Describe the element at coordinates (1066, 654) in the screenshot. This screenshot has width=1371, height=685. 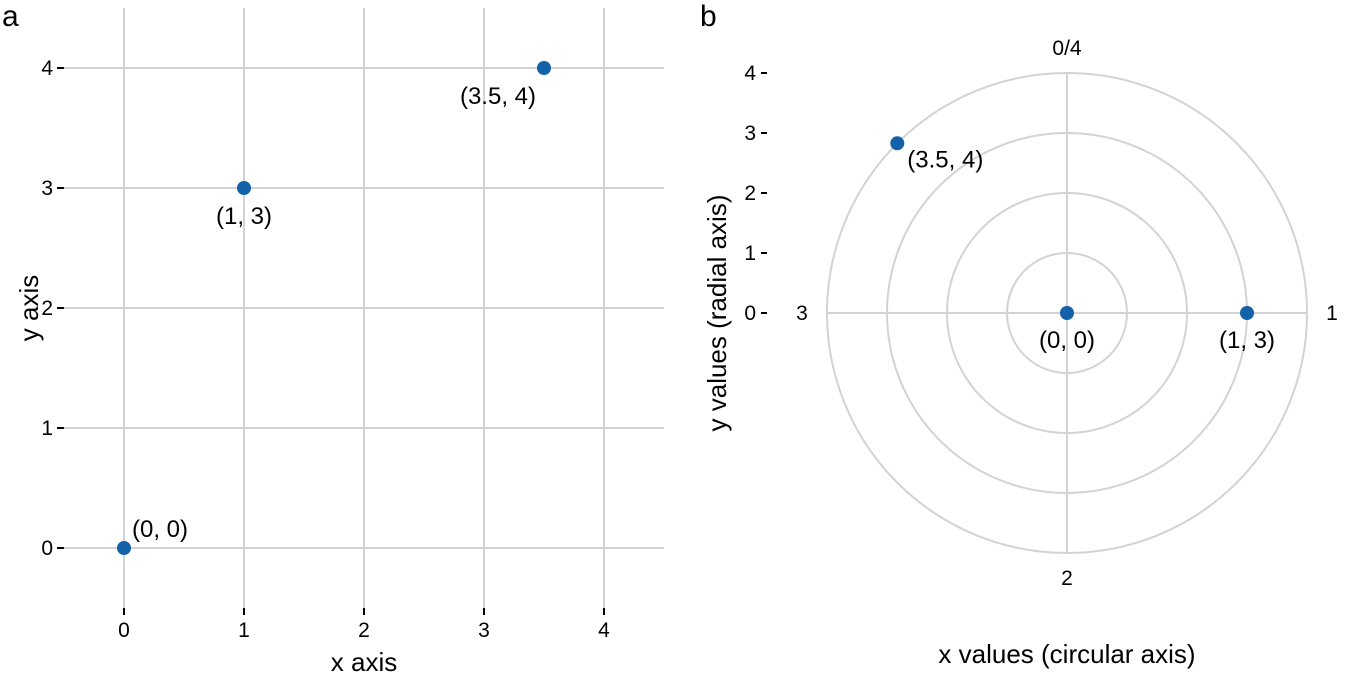
I see `circular-axis-title: x values (circular axis)` at that location.